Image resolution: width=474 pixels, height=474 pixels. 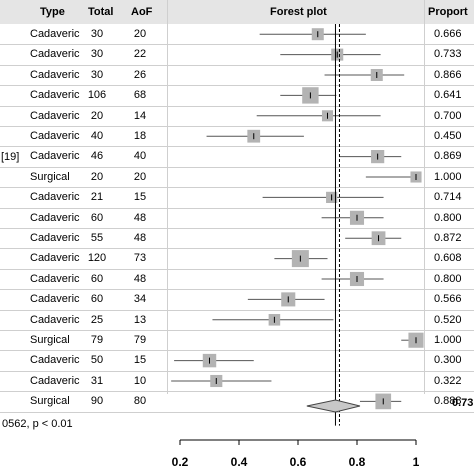 I want to click on row-aof: 79, so click(x=140, y=340).